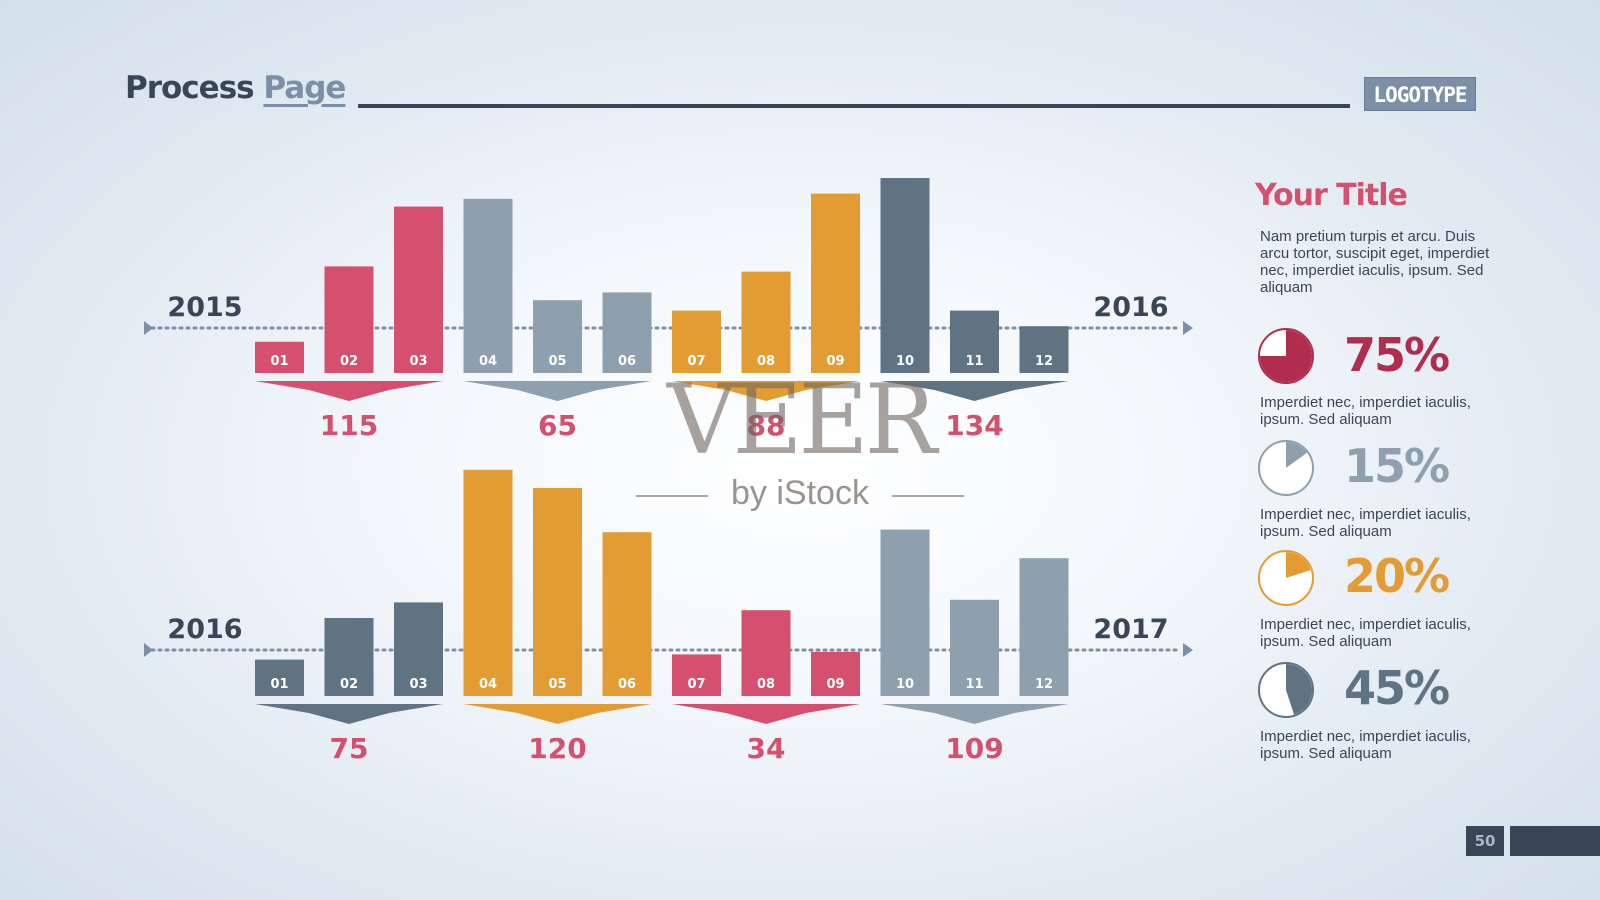 This screenshot has width=1600, height=900. What do you see at coordinates (557, 684) in the screenshot?
I see `chart-2-tick-label-05: 05` at bounding box center [557, 684].